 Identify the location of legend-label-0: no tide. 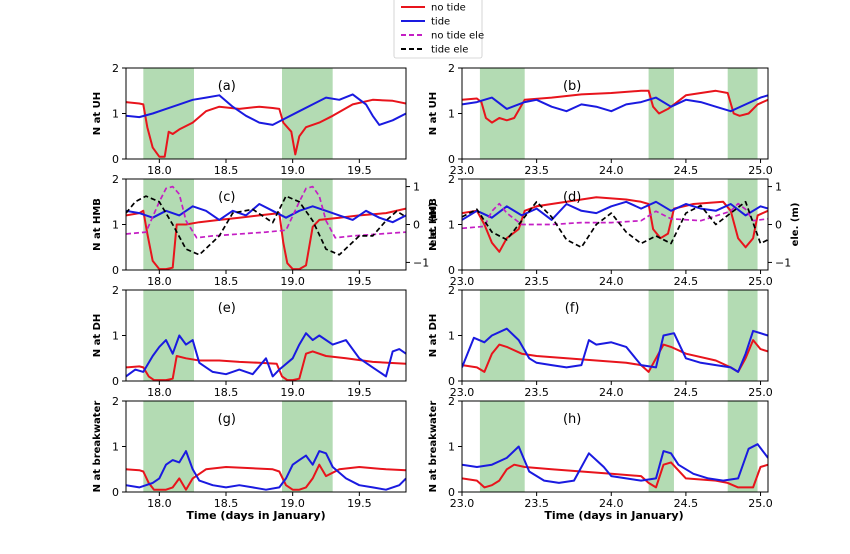
(448, 8).